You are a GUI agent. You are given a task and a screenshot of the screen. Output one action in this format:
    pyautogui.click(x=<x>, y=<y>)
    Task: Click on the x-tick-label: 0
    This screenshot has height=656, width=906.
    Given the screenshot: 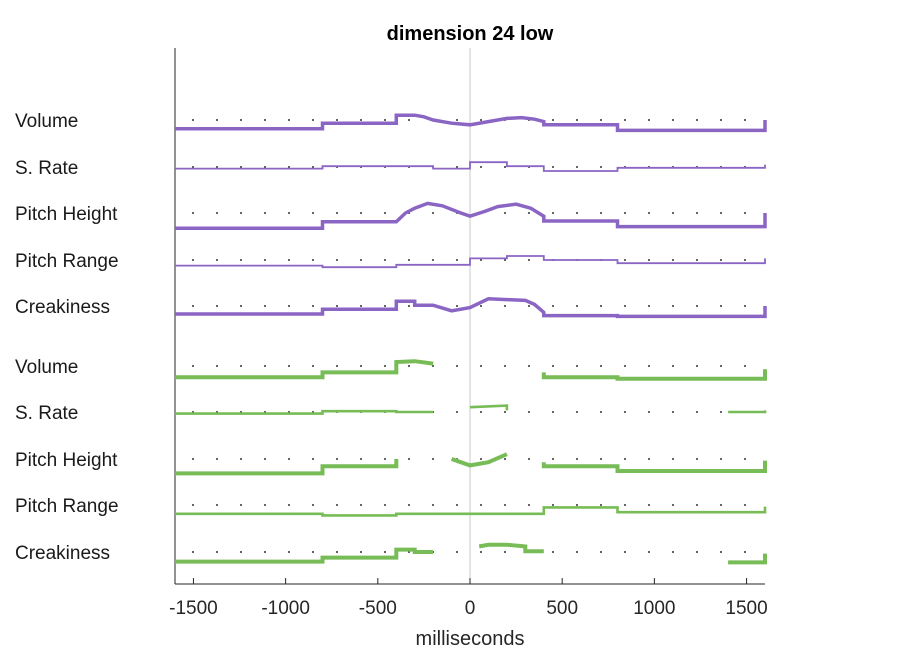 What is the action you would take?
    pyautogui.click(x=470, y=608)
    